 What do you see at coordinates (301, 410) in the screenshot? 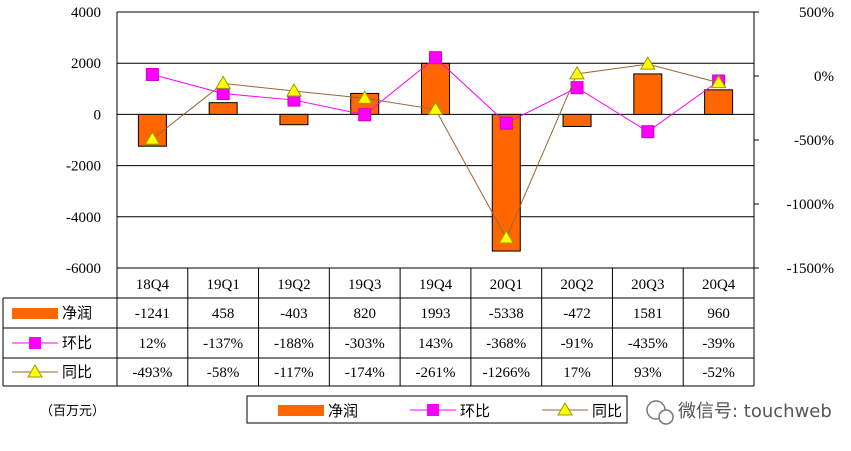
I see `legend-swatch-bar` at bounding box center [301, 410].